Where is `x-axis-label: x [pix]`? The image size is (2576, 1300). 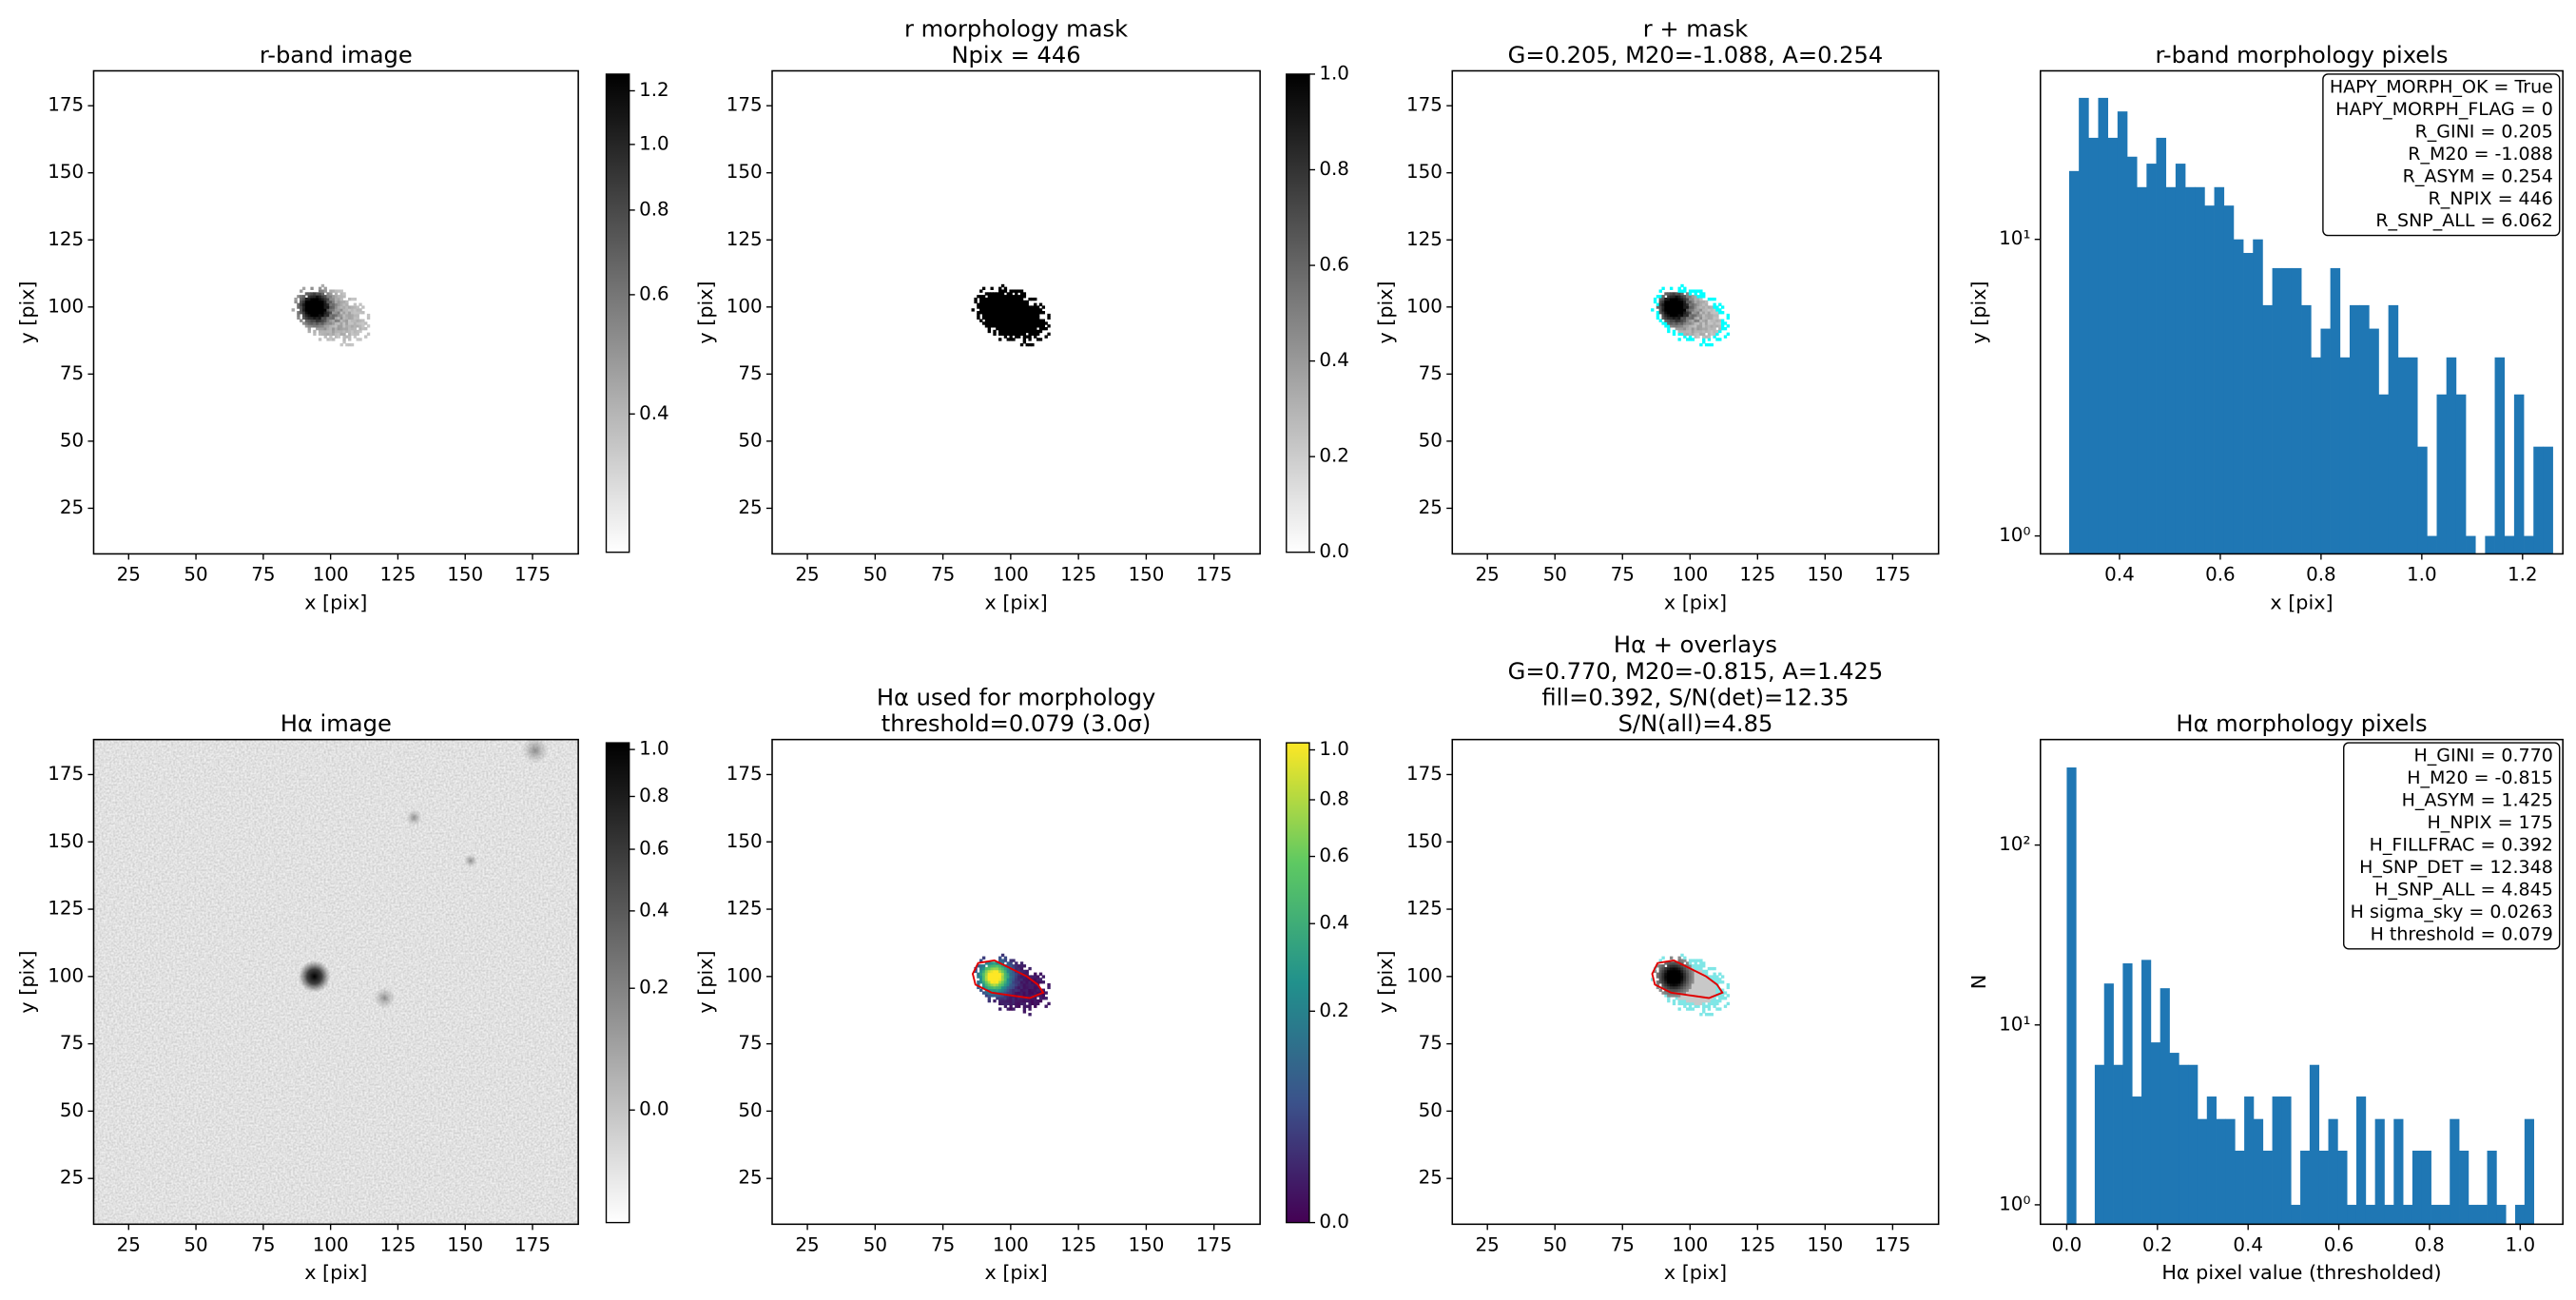
x-axis-label: x [pix] is located at coordinates (1695, 602).